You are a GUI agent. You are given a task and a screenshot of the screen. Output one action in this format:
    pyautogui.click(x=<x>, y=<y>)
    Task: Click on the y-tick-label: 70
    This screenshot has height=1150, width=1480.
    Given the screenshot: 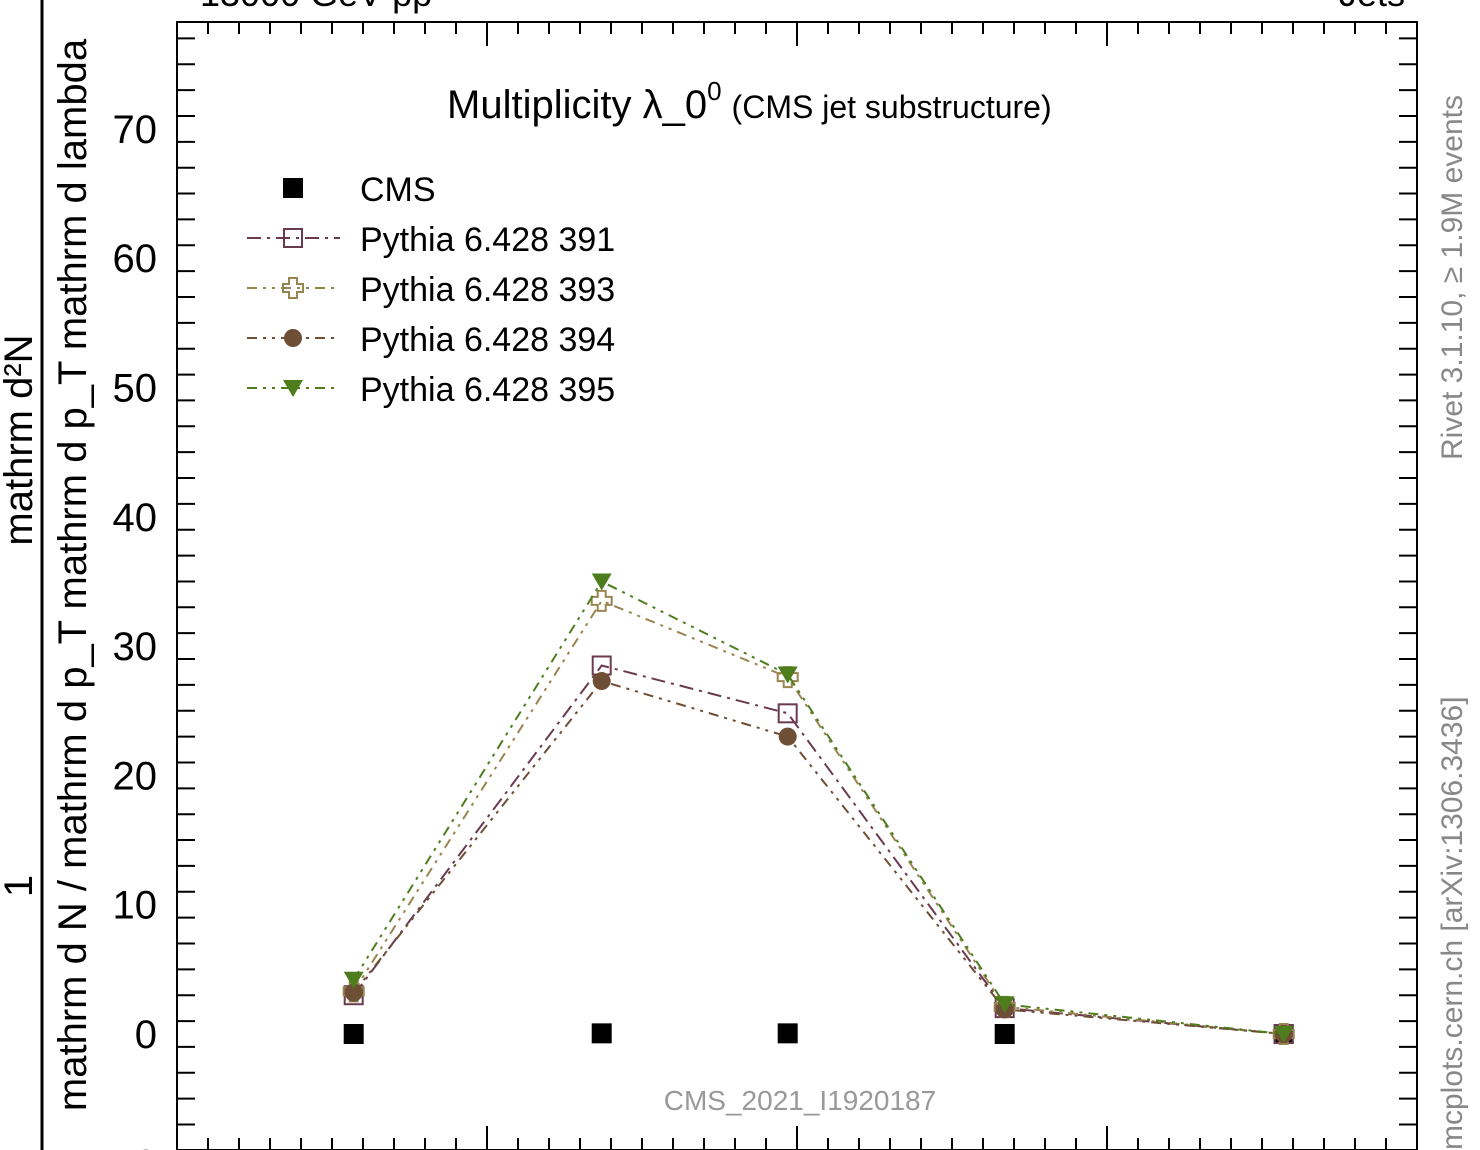 What is the action you would take?
    pyautogui.click(x=135, y=130)
    